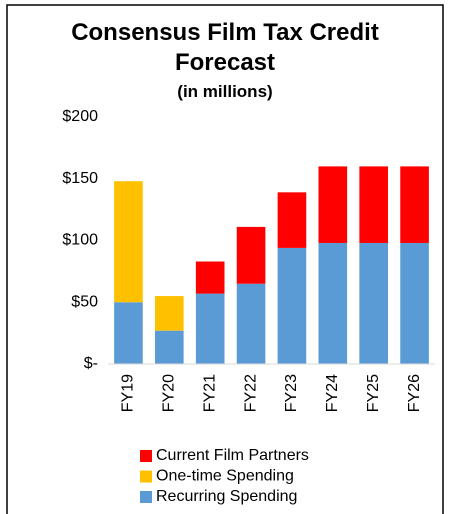 The height and width of the screenshot is (514, 450). I want to click on y-tick-label: $200, so click(80, 116).